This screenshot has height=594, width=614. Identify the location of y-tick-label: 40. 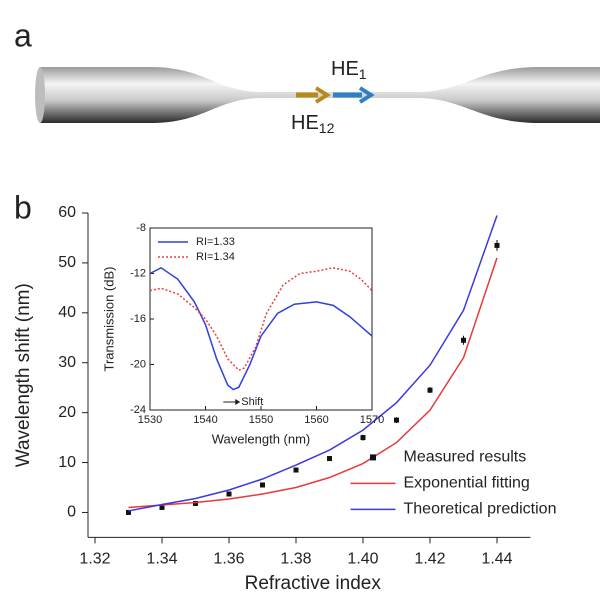
(67, 312).